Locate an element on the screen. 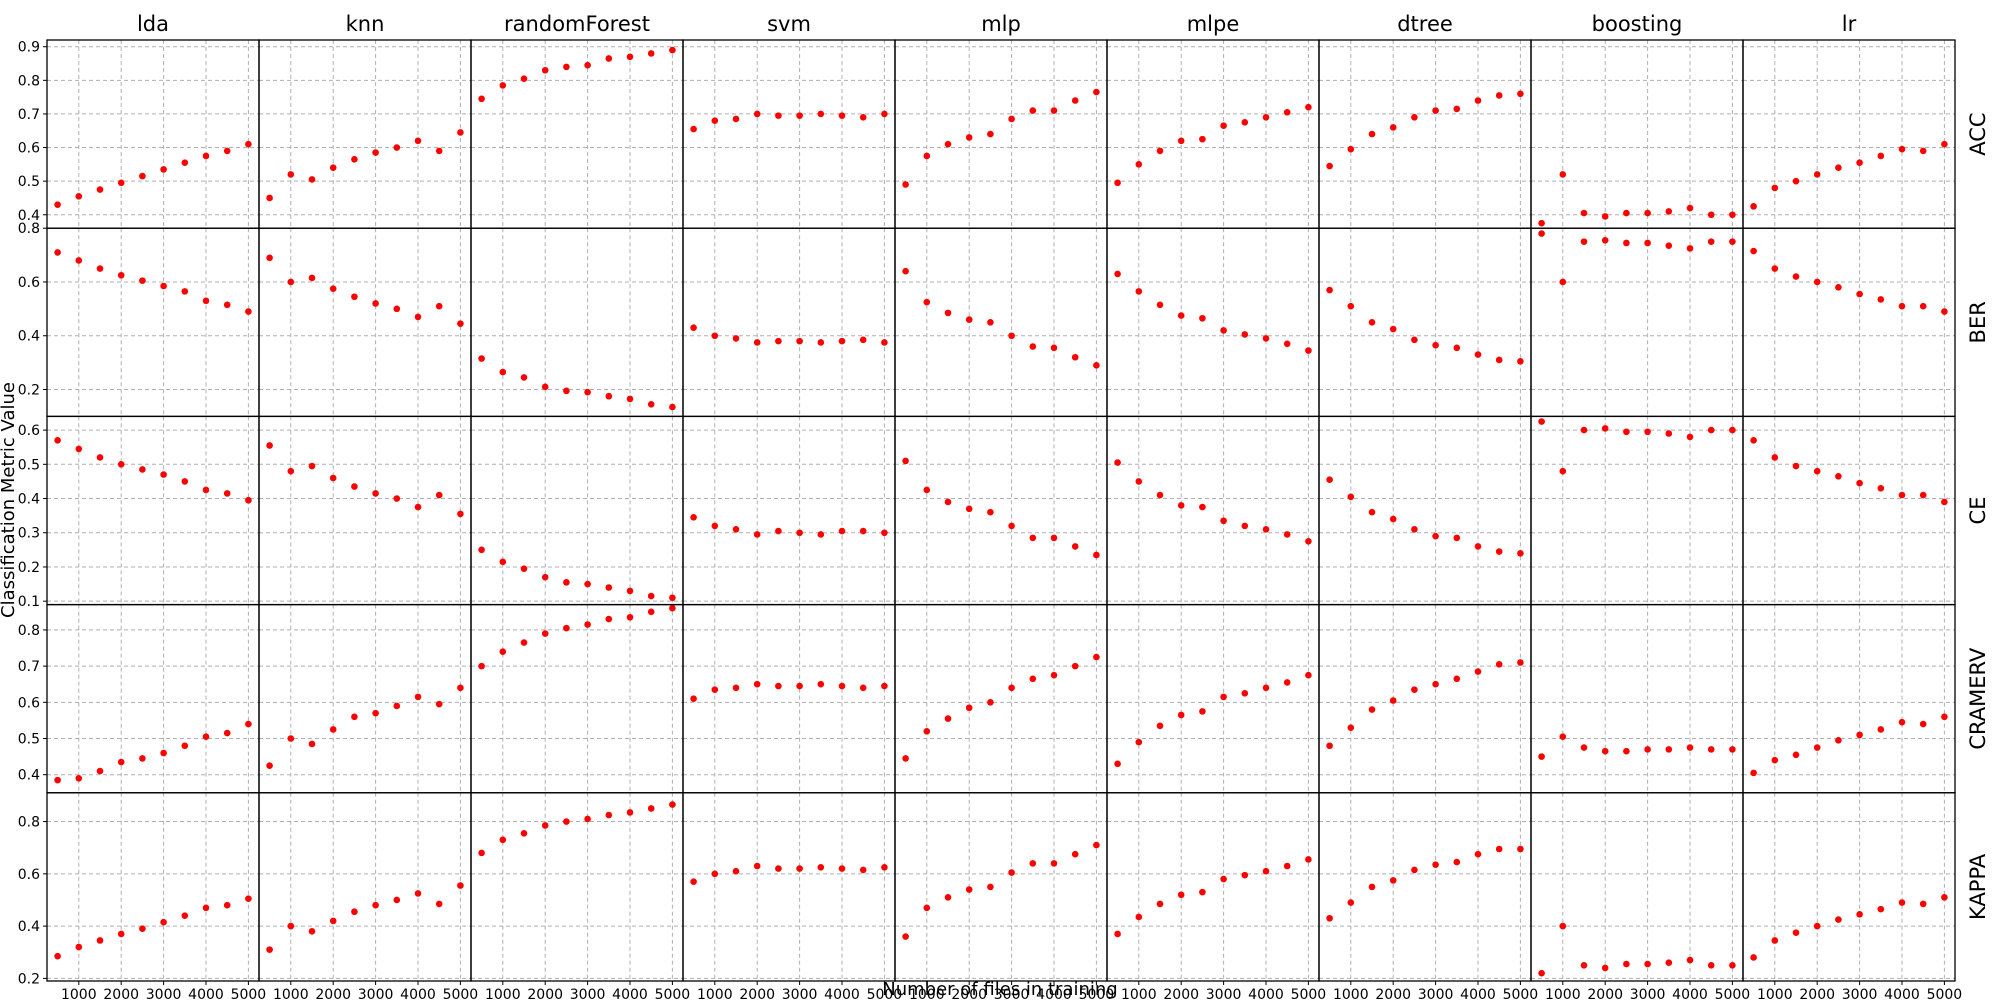 This screenshot has width=2000, height=1005. y-tick-label-cramerv: 0.7 is located at coordinates (29, 667).